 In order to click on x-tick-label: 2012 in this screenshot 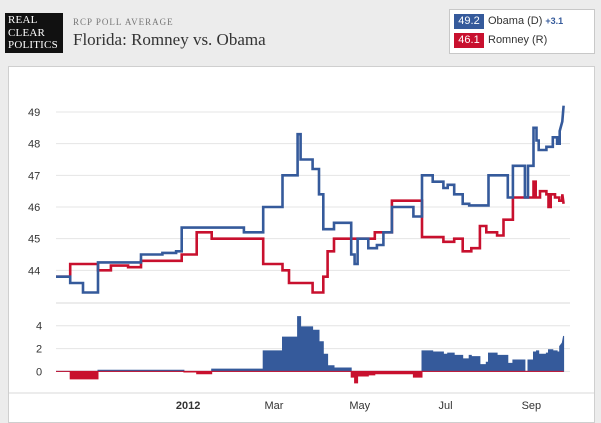, I will do `click(188, 406)`.